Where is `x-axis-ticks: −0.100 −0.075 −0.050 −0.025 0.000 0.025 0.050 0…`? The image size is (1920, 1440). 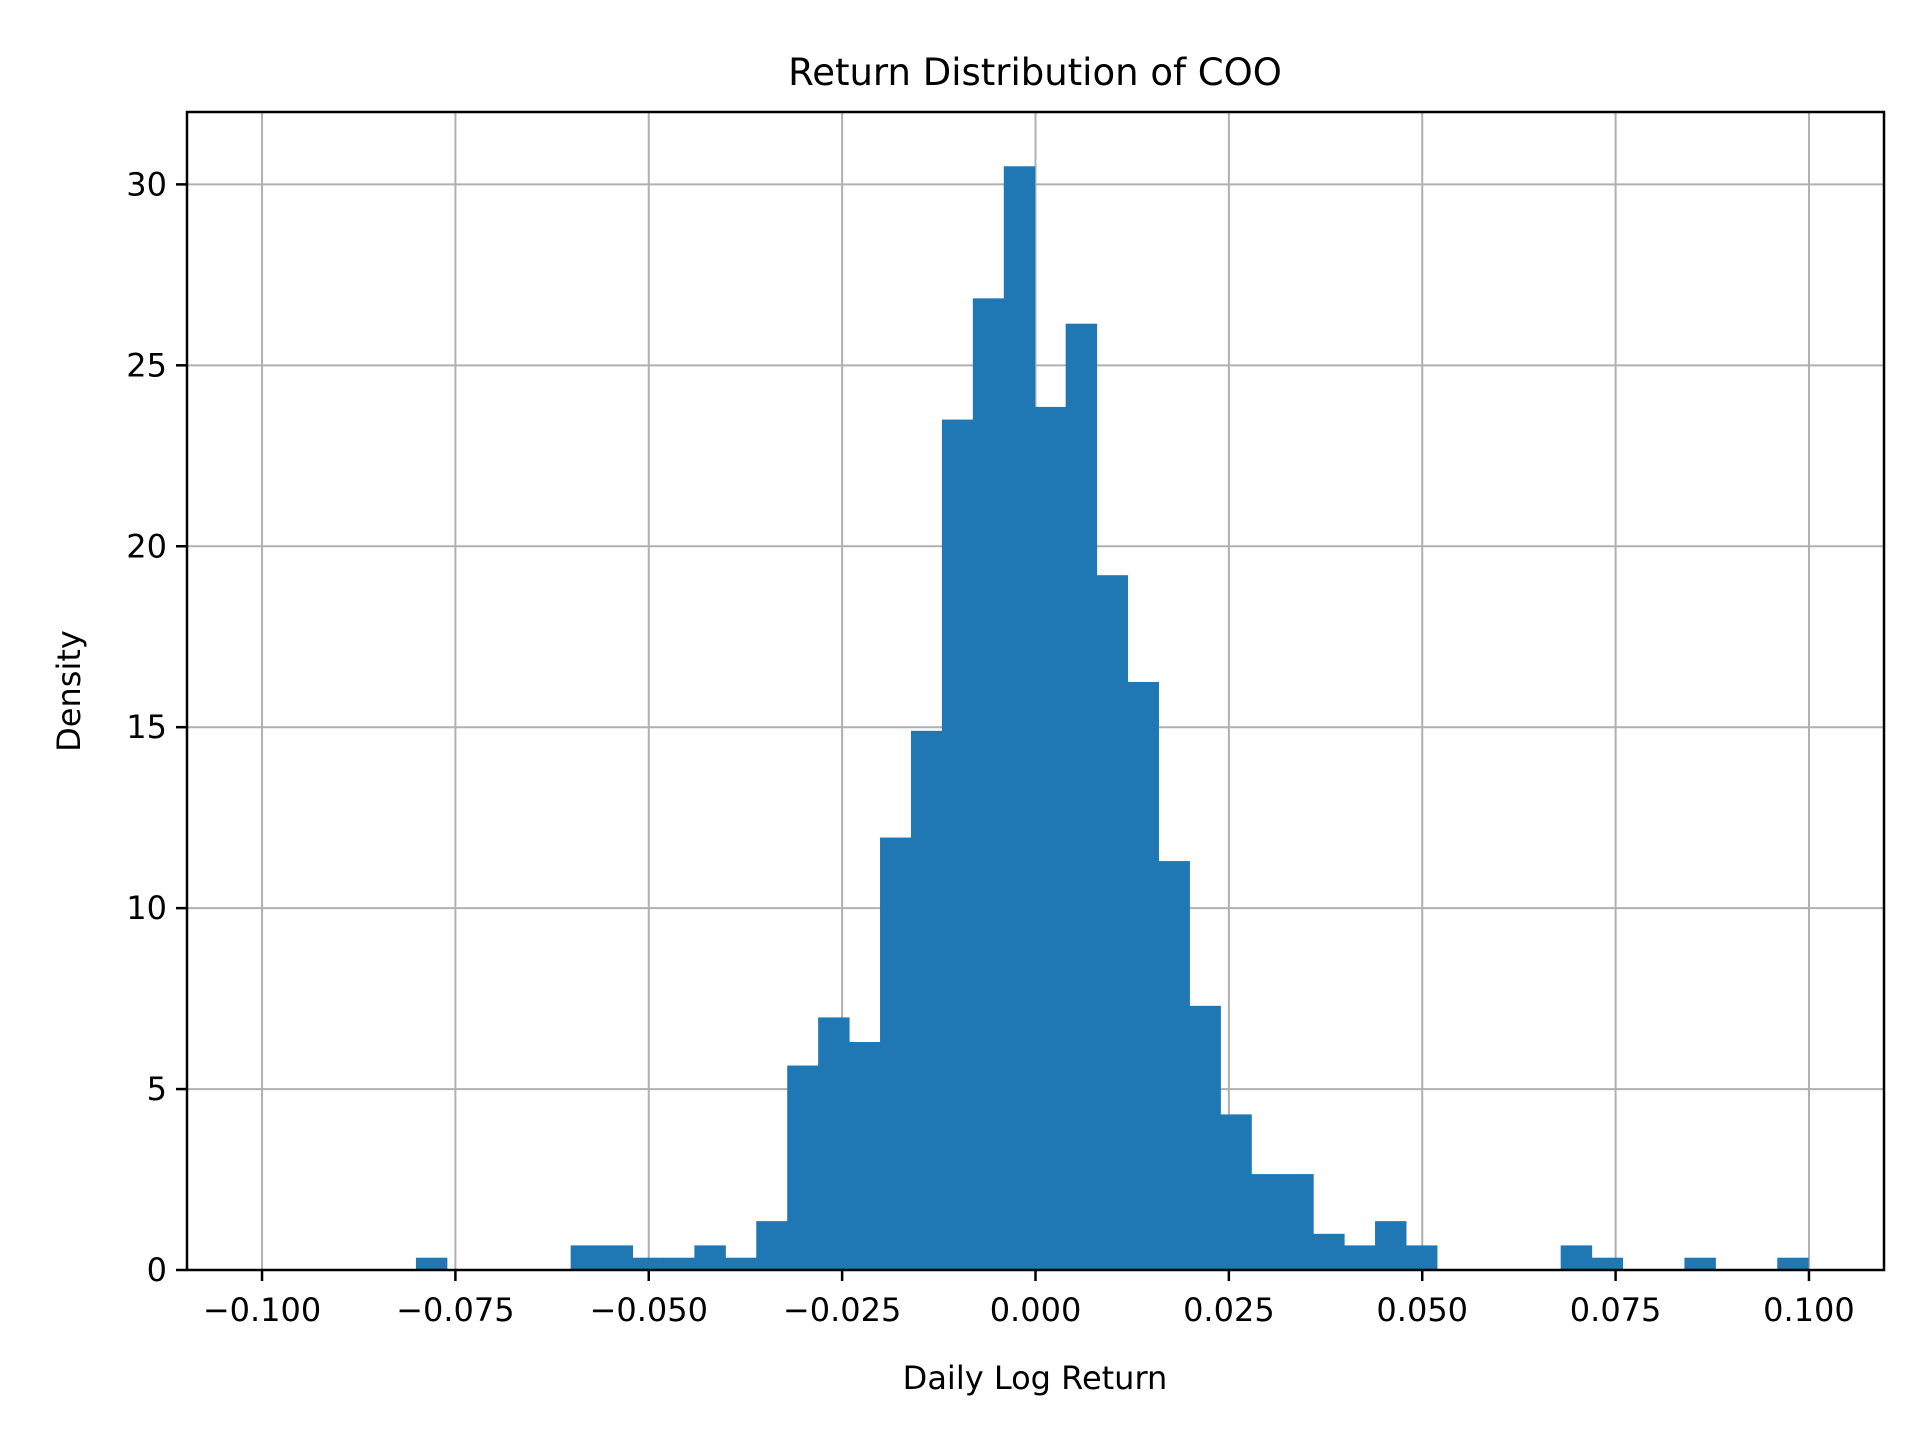
x-axis-ticks: −0.100 −0.075 −0.050 −0.025 0.000 0.025 0.050 0… is located at coordinates (1029, 1299).